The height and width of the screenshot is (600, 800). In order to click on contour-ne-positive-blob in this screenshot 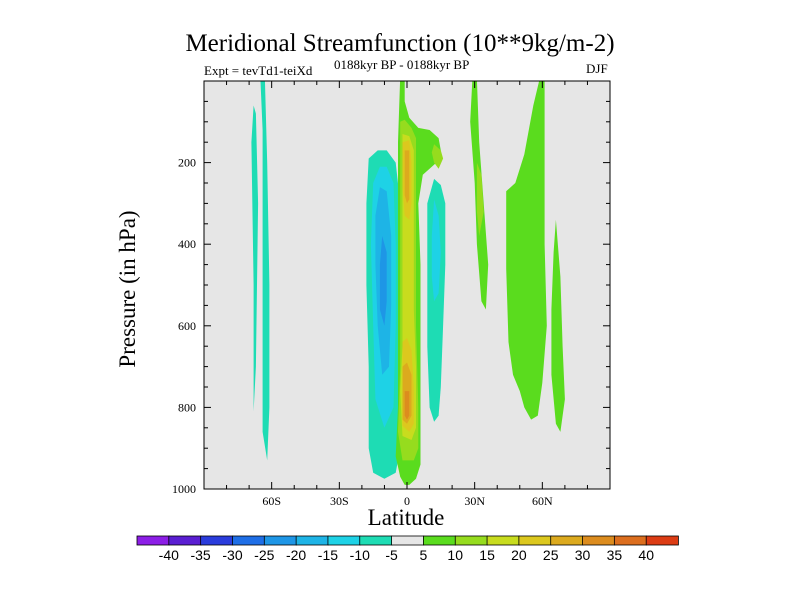, I will do `click(437, 156)`.